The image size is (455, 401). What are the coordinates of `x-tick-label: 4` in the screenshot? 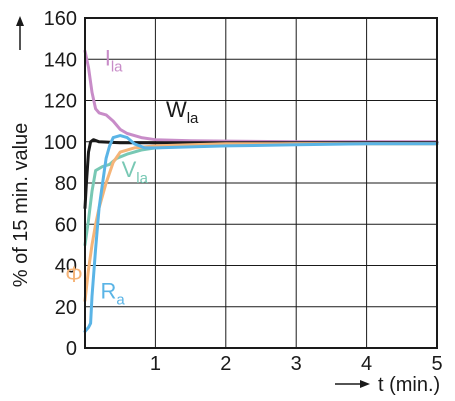 It's located at (366, 364).